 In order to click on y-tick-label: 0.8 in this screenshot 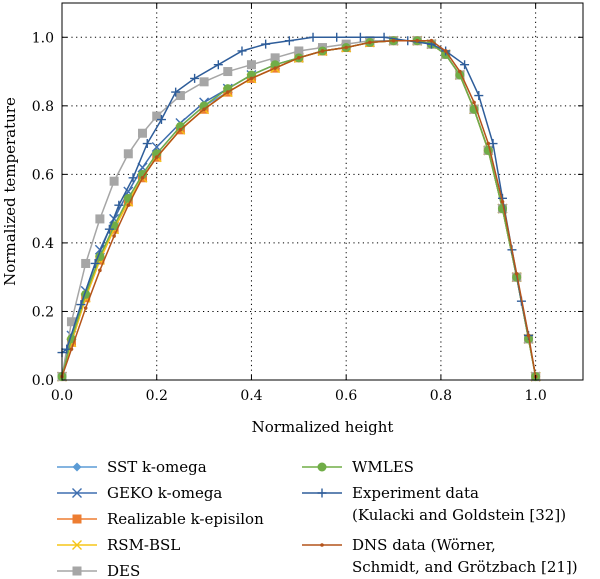, I will do `click(43, 107)`.